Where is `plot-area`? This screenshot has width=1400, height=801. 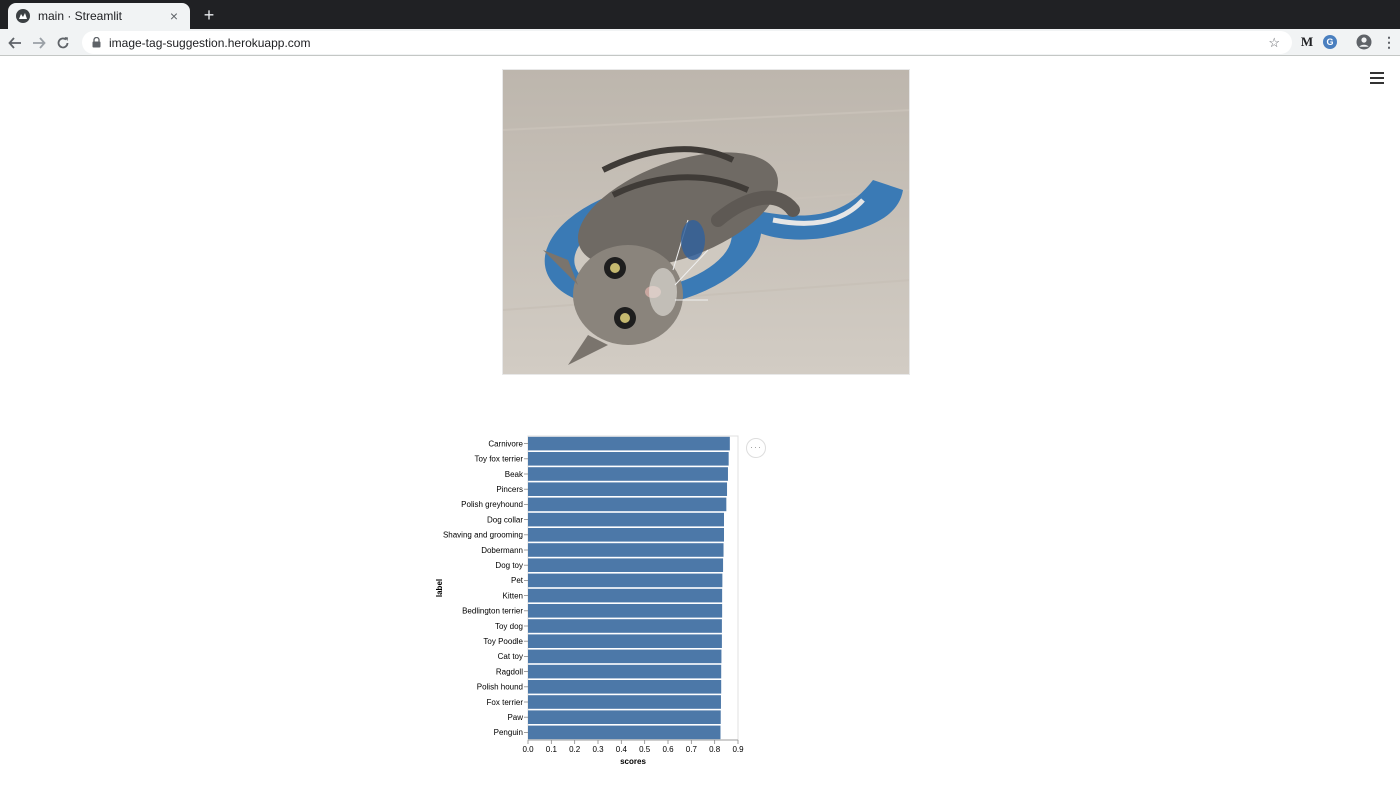
plot-area is located at coordinates (633, 588).